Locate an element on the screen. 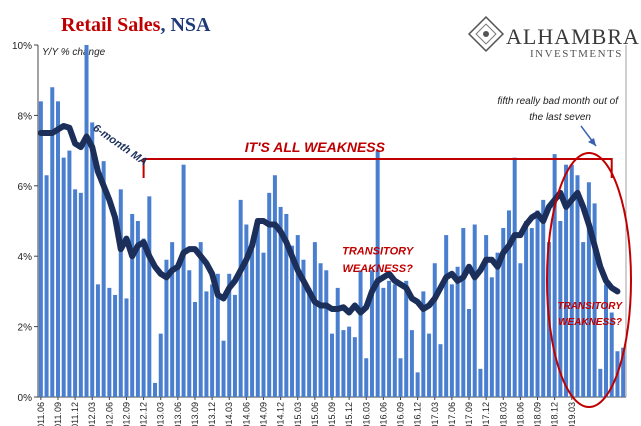  x-tick-label: 2018.09 is located at coordinates (538, 414).